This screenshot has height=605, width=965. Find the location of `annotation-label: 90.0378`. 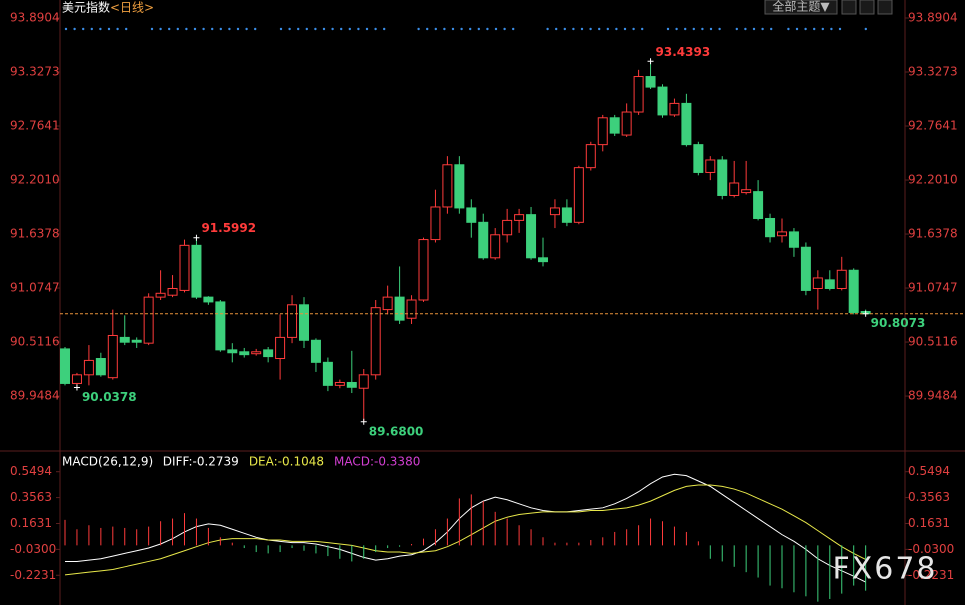

annotation-label: 90.0378 is located at coordinates (109, 397).